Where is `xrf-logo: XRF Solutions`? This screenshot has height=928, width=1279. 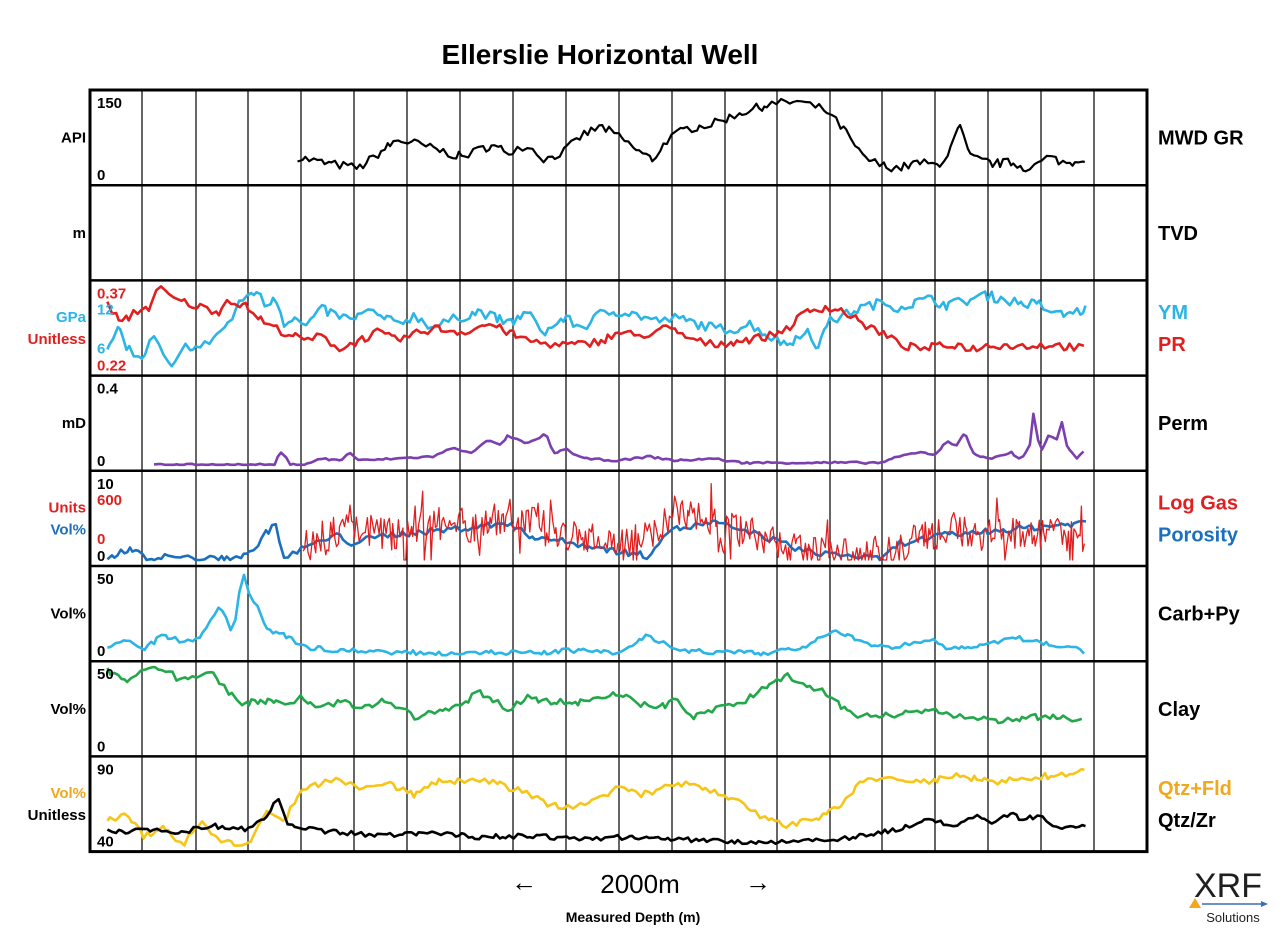
xrf-logo: XRF Solutions is located at coordinates (1228, 896).